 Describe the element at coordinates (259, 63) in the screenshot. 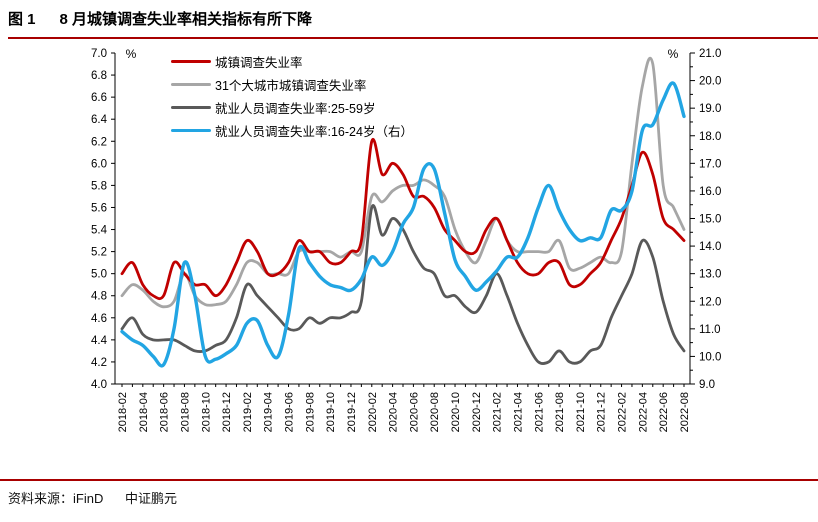

I see `legend-label: 城镇调查失业率` at that location.